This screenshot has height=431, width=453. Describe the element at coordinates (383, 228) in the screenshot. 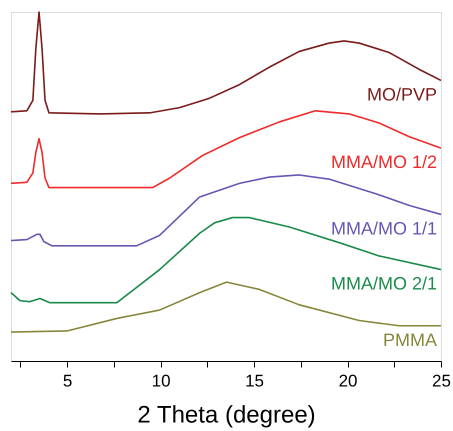

I see `series-label: MMA/MO 1/1` at that location.